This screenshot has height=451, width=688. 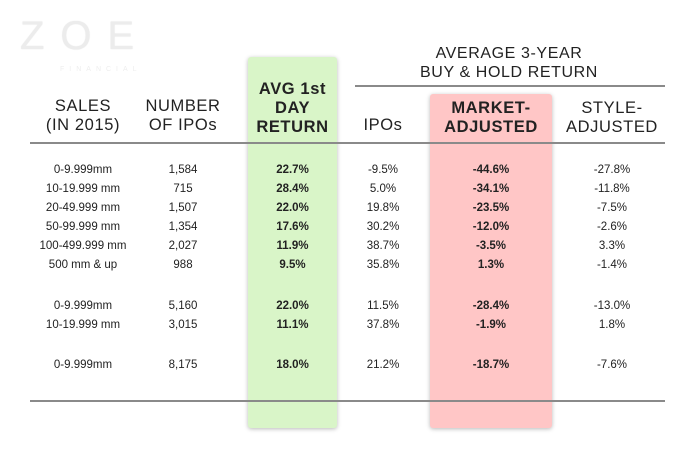 What do you see at coordinates (183, 306) in the screenshot?
I see `number-cell: 5,160` at bounding box center [183, 306].